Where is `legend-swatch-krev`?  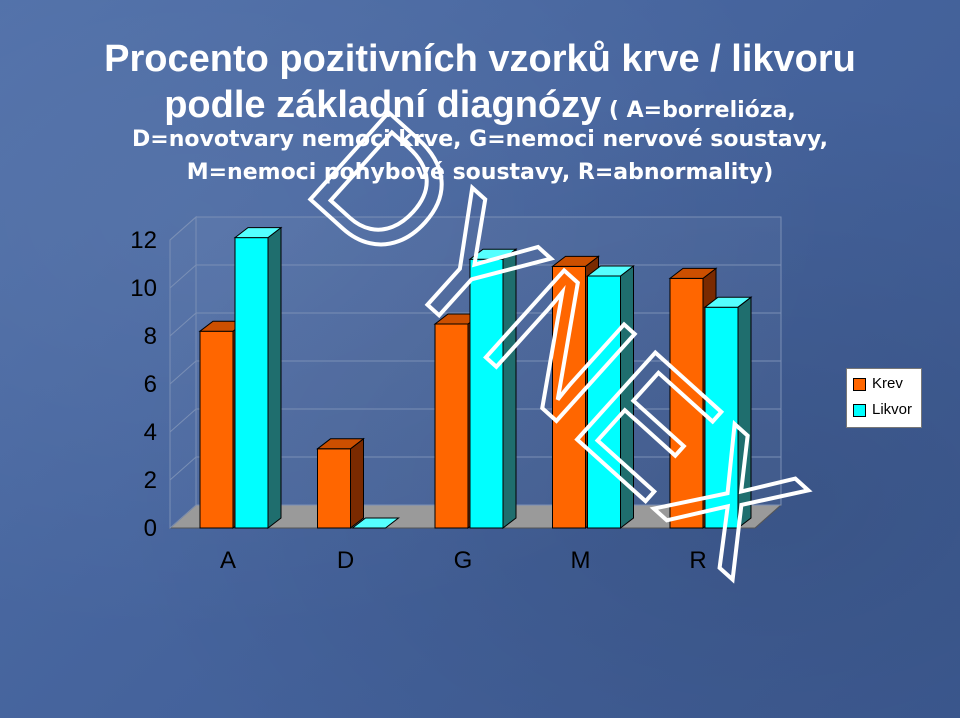
legend-swatch-krev is located at coordinates (859, 384).